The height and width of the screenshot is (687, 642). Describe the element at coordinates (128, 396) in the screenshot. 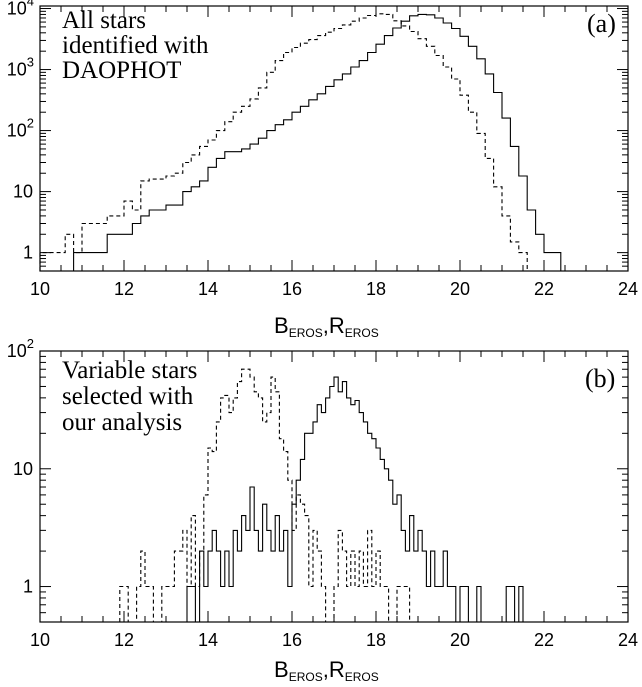

I see `panel-b-annotation-line-2: selected with` at that location.